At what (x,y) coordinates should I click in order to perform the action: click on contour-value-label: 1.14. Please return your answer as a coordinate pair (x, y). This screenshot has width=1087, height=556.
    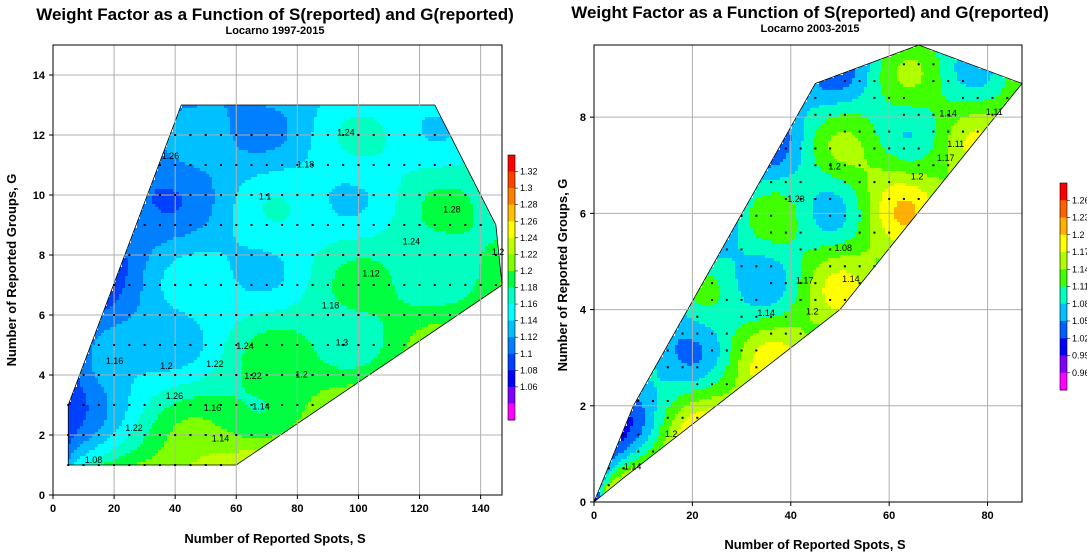
    Looking at the image, I should click on (261, 406).